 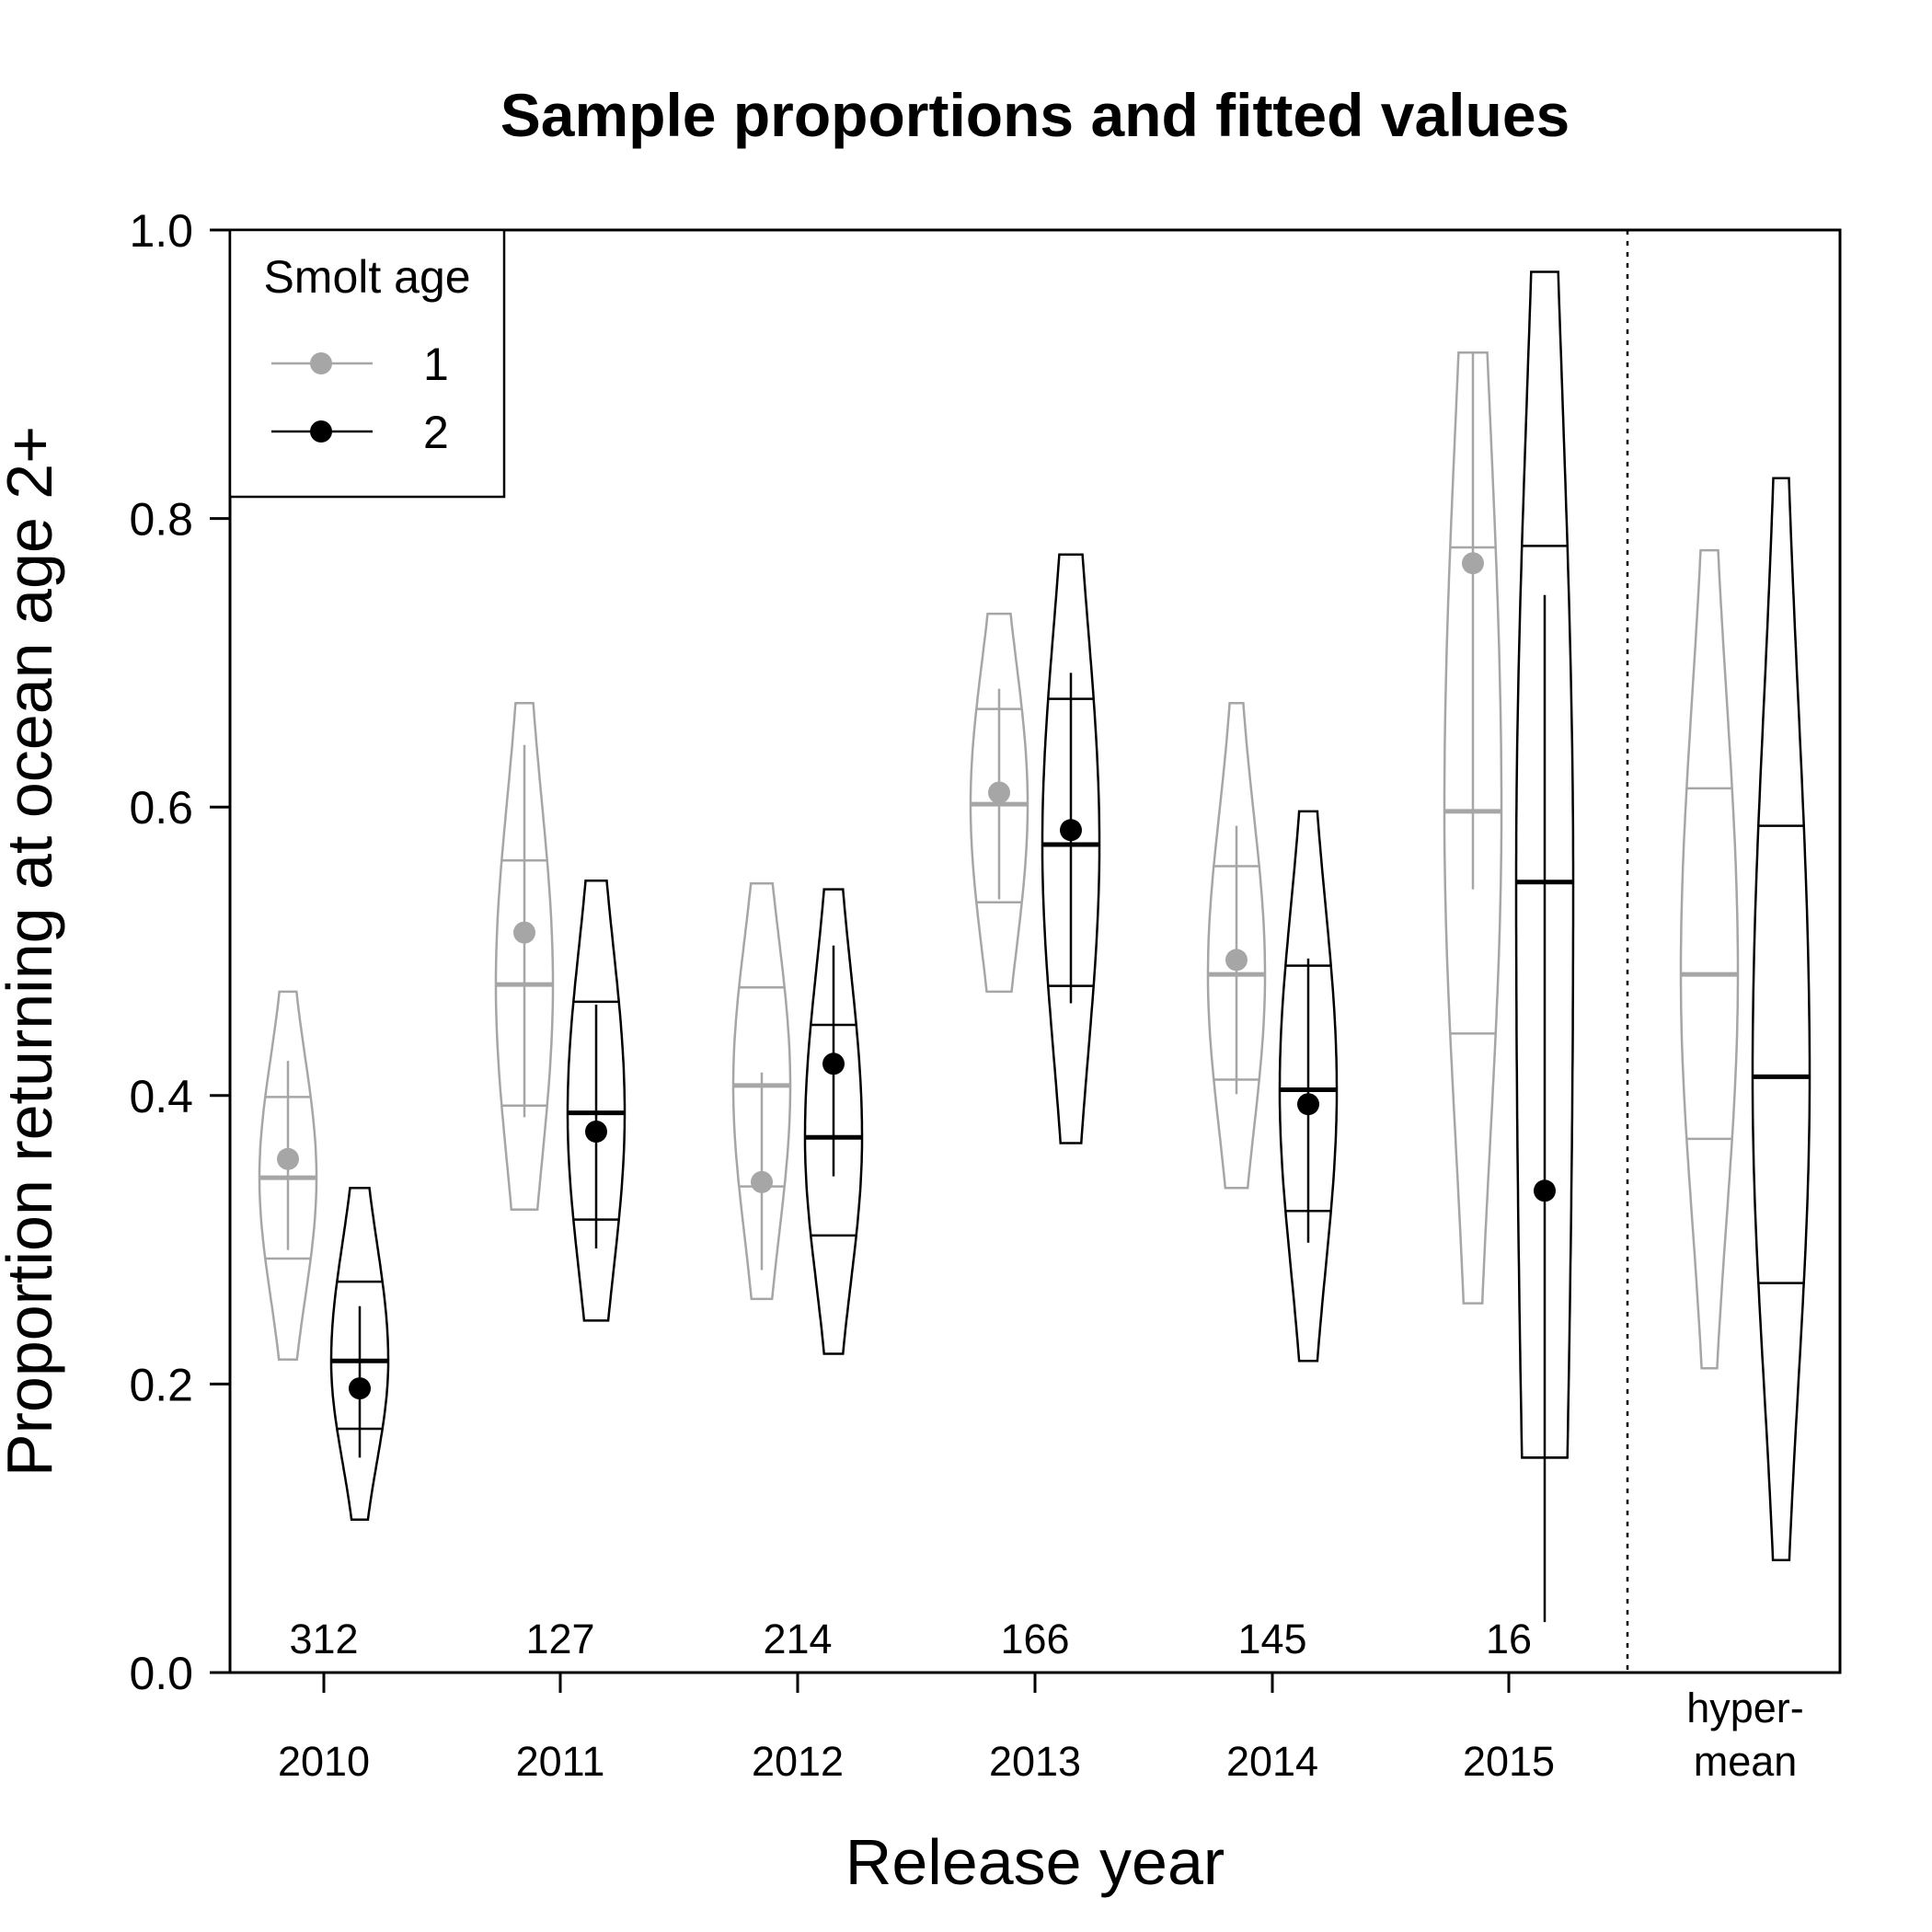 What do you see at coordinates (560, 1761) in the screenshot?
I see `x-tick-label: 2011` at bounding box center [560, 1761].